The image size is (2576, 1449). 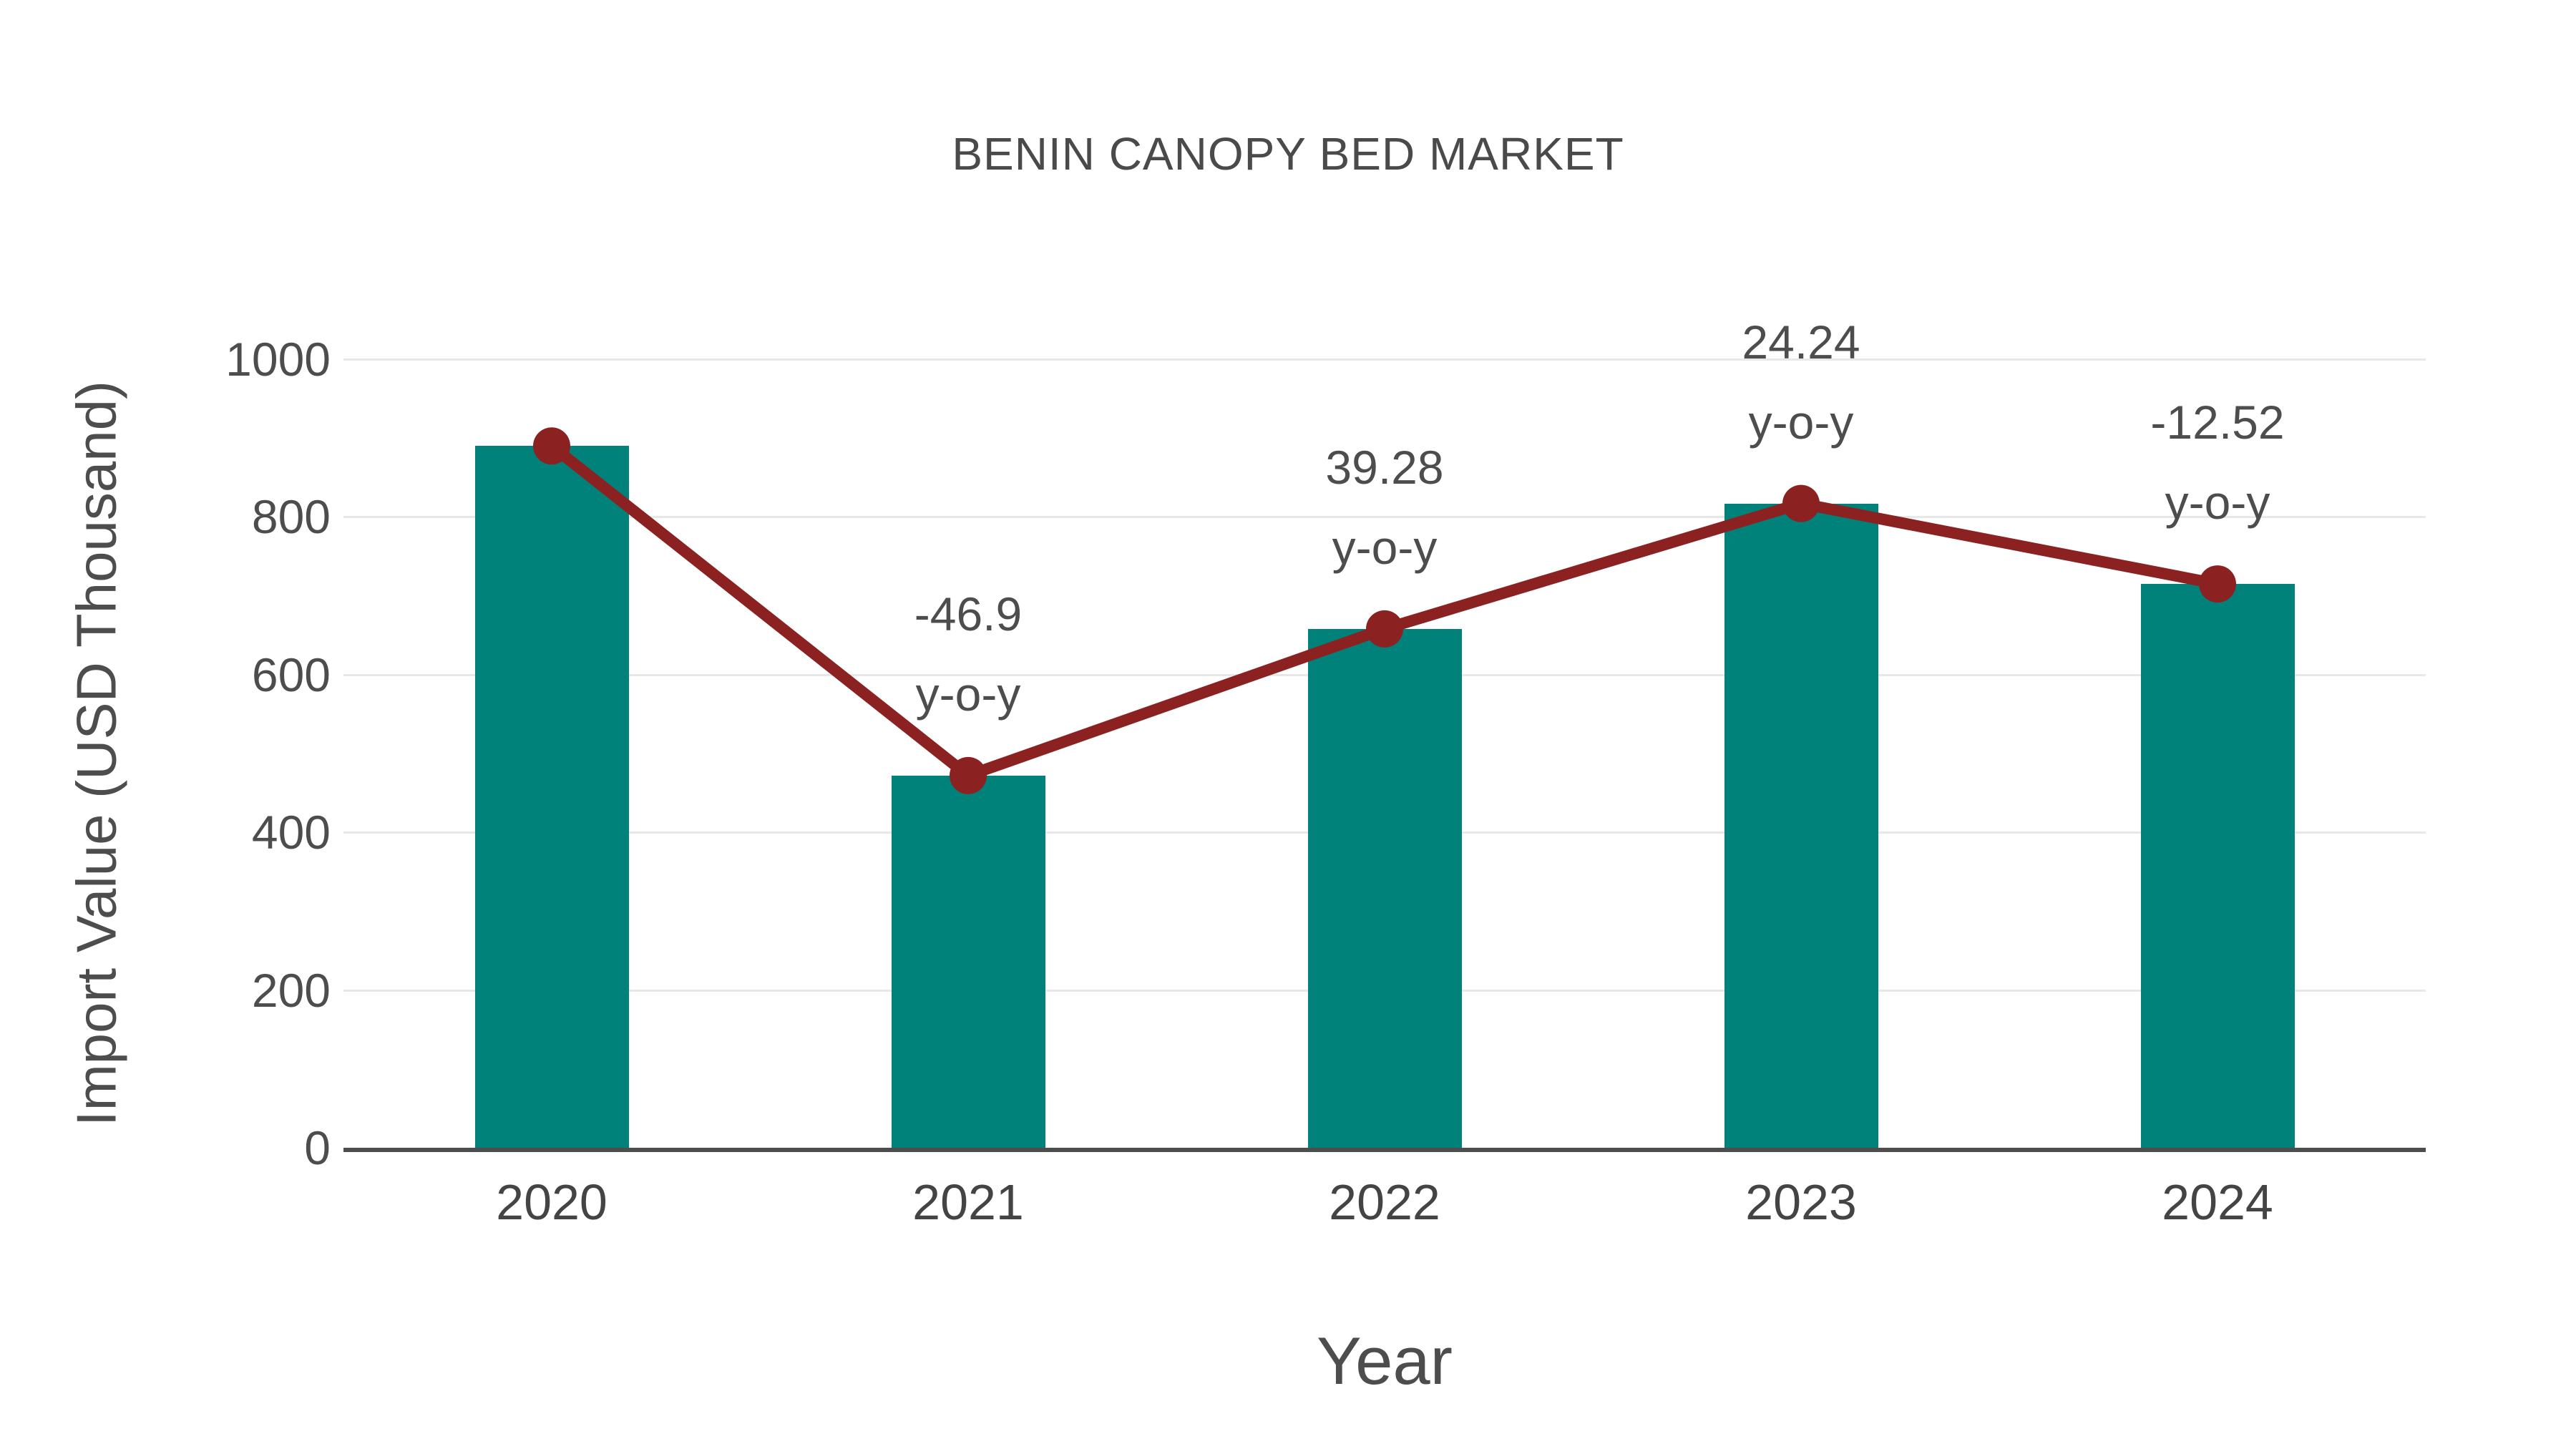 What do you see at coordinates (552, 1202) in the screenshot?
I see `x-tick-label-2020: 2020` at bounding box center [552, 1202].